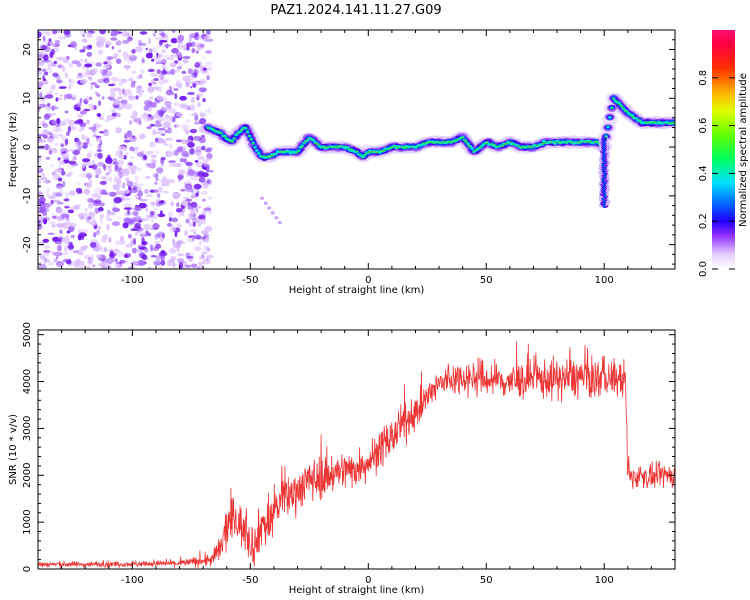 This screenshot has height=600, width=750. Describe the element at coordinates (486, 580) in the screenshot. I see `snr-x-tick-label: 50` at that location.